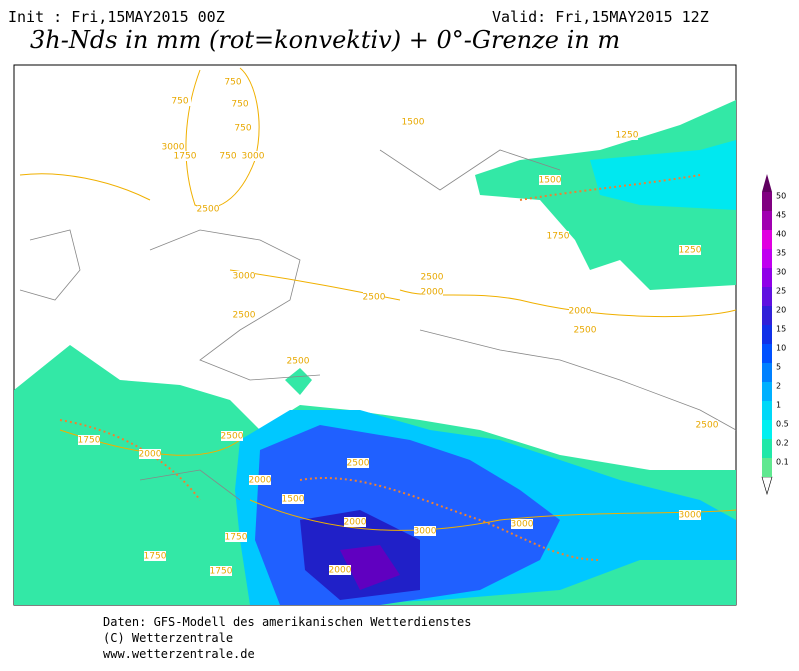 The height and width of the screenshot is (671, 799). What do you see at coordinates (781, 291) in the screenshot?
I see `legend-label: 25` at bounding box center [781, 291].